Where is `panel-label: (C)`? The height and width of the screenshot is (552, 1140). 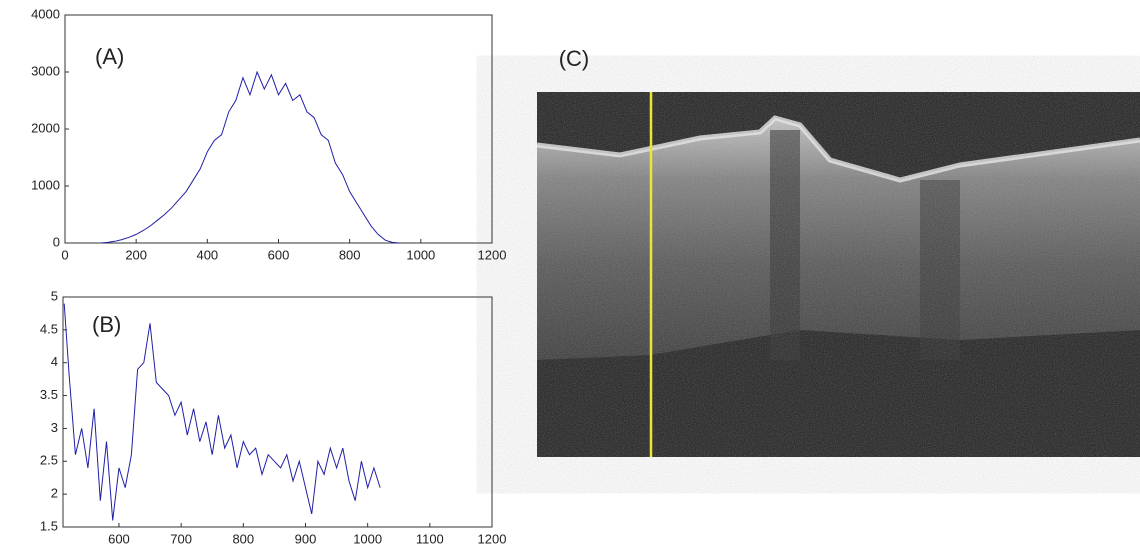
panel-label: (C) is located at coordinates (574, 58).